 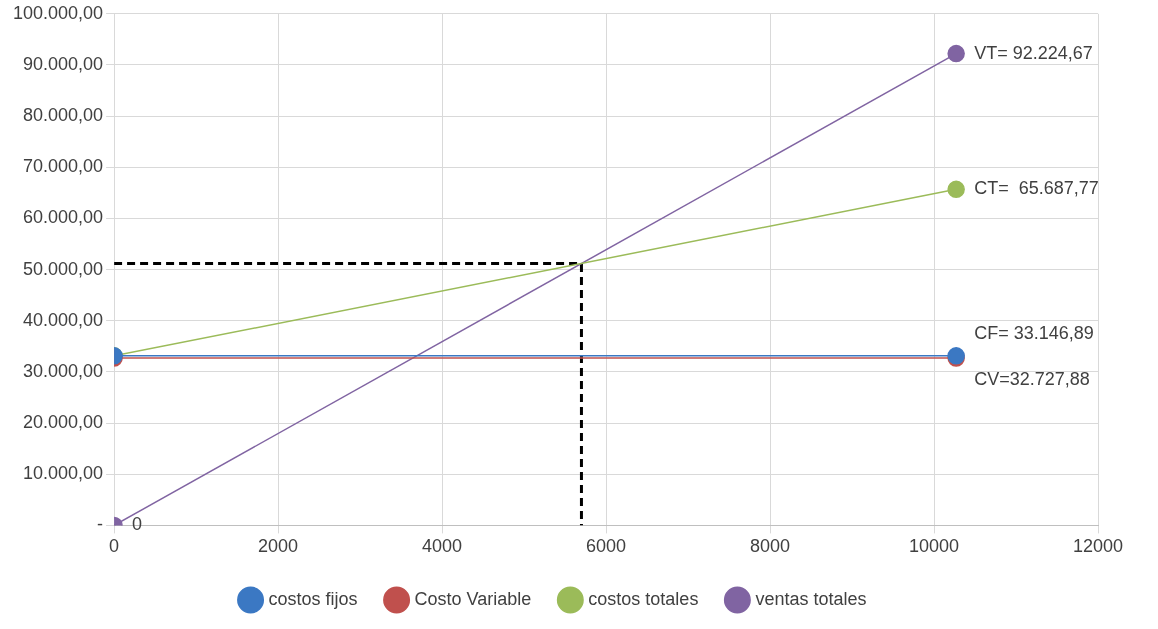 What do you see at coordinates (643, 598) in the screenshot?
I see `legend-label: costos totales` at bounding box center [643, 598].